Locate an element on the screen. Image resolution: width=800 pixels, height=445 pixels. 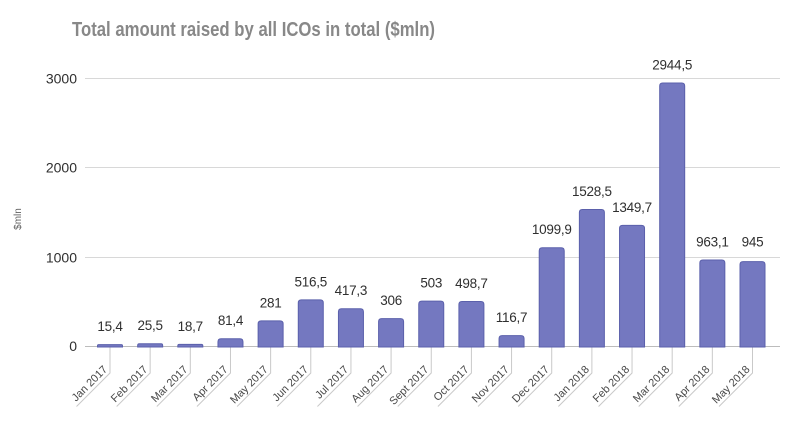
svg-text: 963,1 is located at coordinates (712, 241).